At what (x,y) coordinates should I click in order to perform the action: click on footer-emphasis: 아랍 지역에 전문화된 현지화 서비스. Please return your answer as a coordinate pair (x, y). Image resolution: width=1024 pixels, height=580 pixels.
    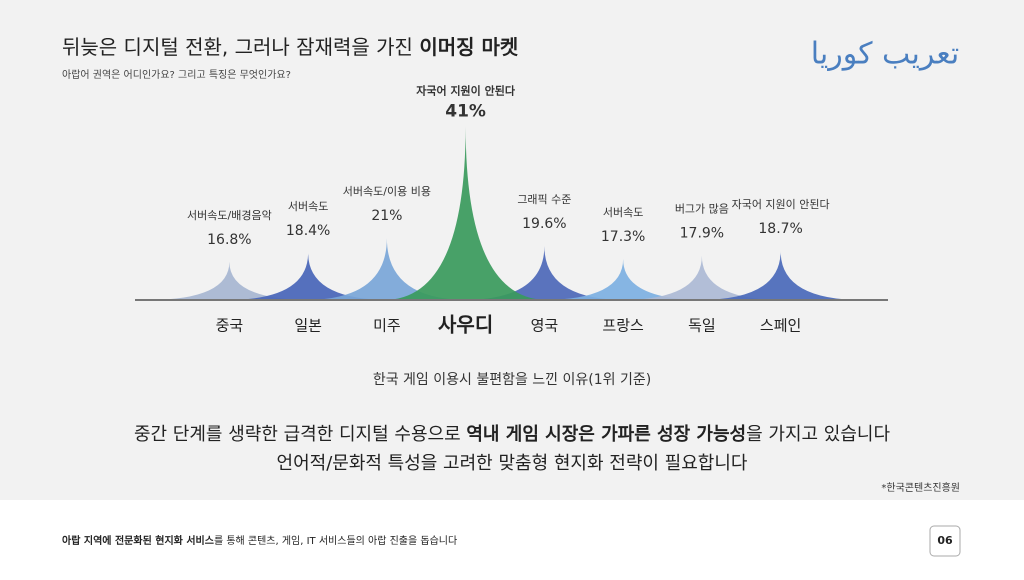
    Looking at the image, I should click on (138, 540).